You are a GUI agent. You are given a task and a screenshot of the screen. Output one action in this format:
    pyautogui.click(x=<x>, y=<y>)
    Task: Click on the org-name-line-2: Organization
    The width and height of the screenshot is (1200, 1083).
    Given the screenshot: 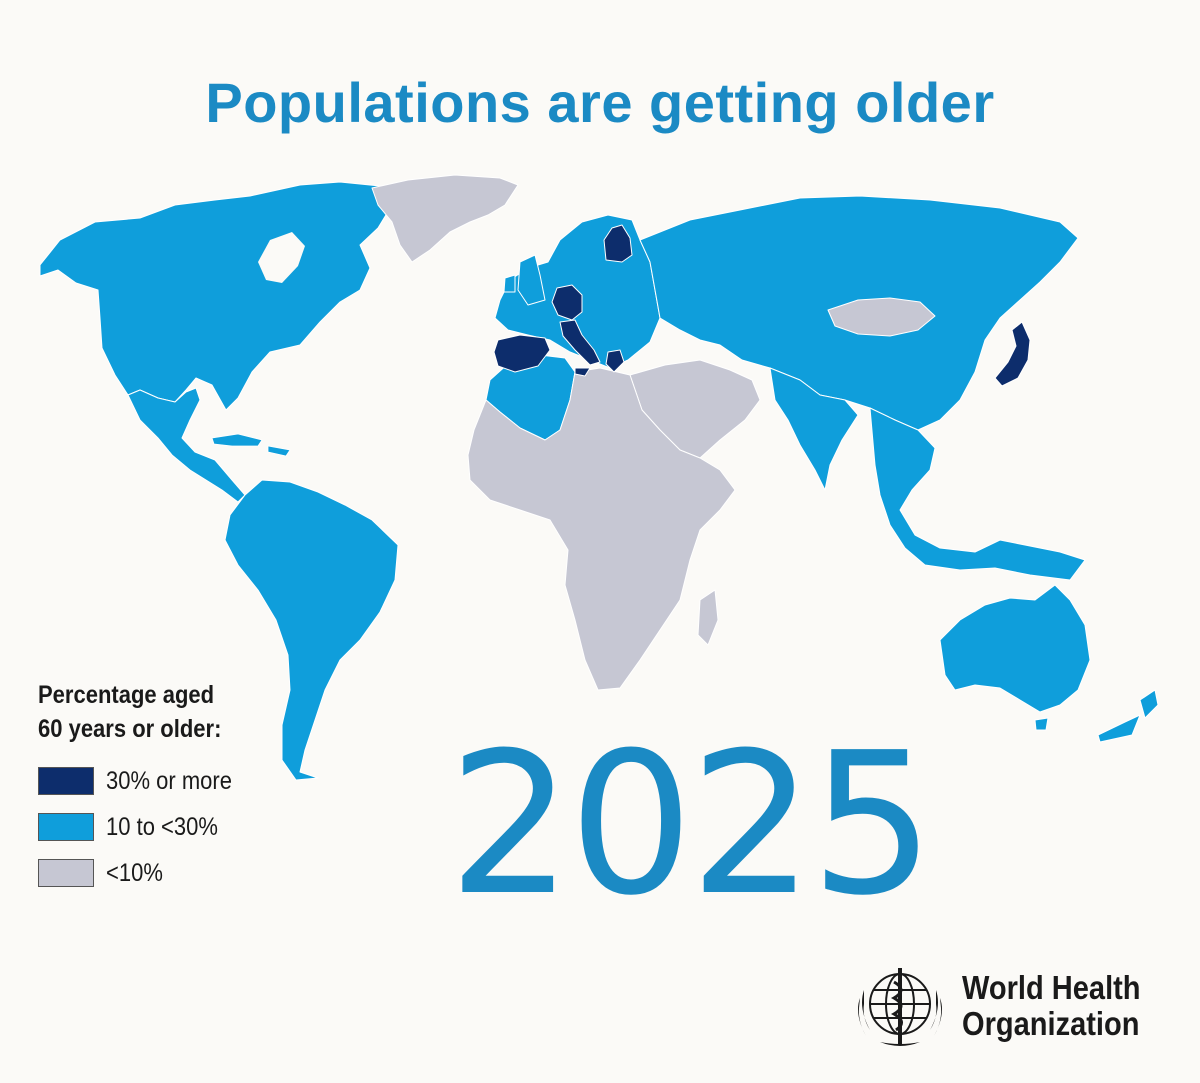 What is the action you would take?
    pyautogui.click(x=1051, y=1023)
    